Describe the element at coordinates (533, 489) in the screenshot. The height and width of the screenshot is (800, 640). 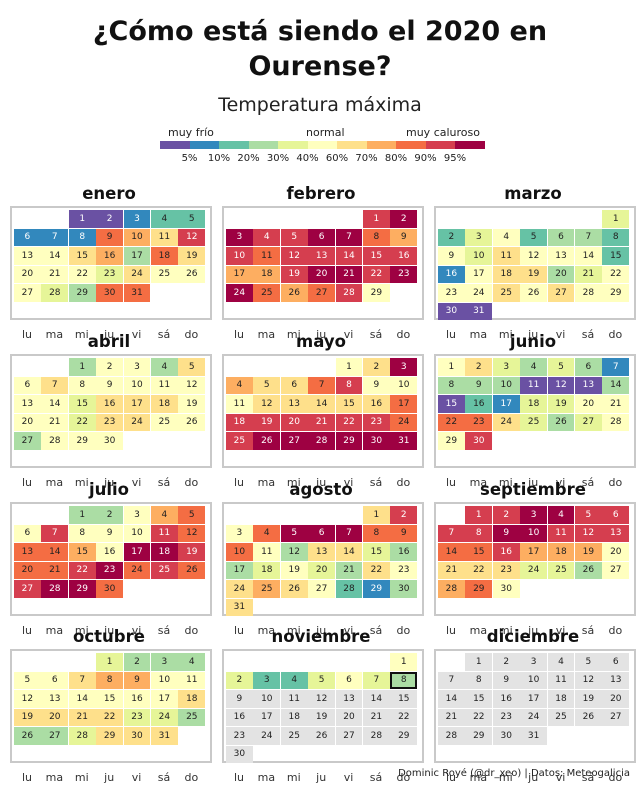
I see `month-title: septiembre` at that location.